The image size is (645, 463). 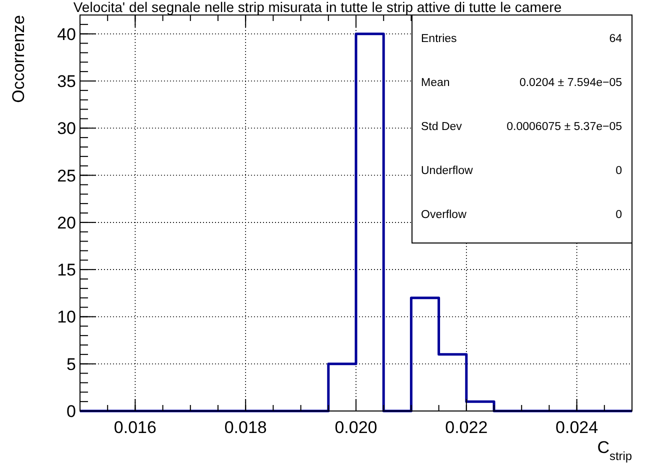 I want to click on annotation: Std Dev, so click(x=441, y=127).